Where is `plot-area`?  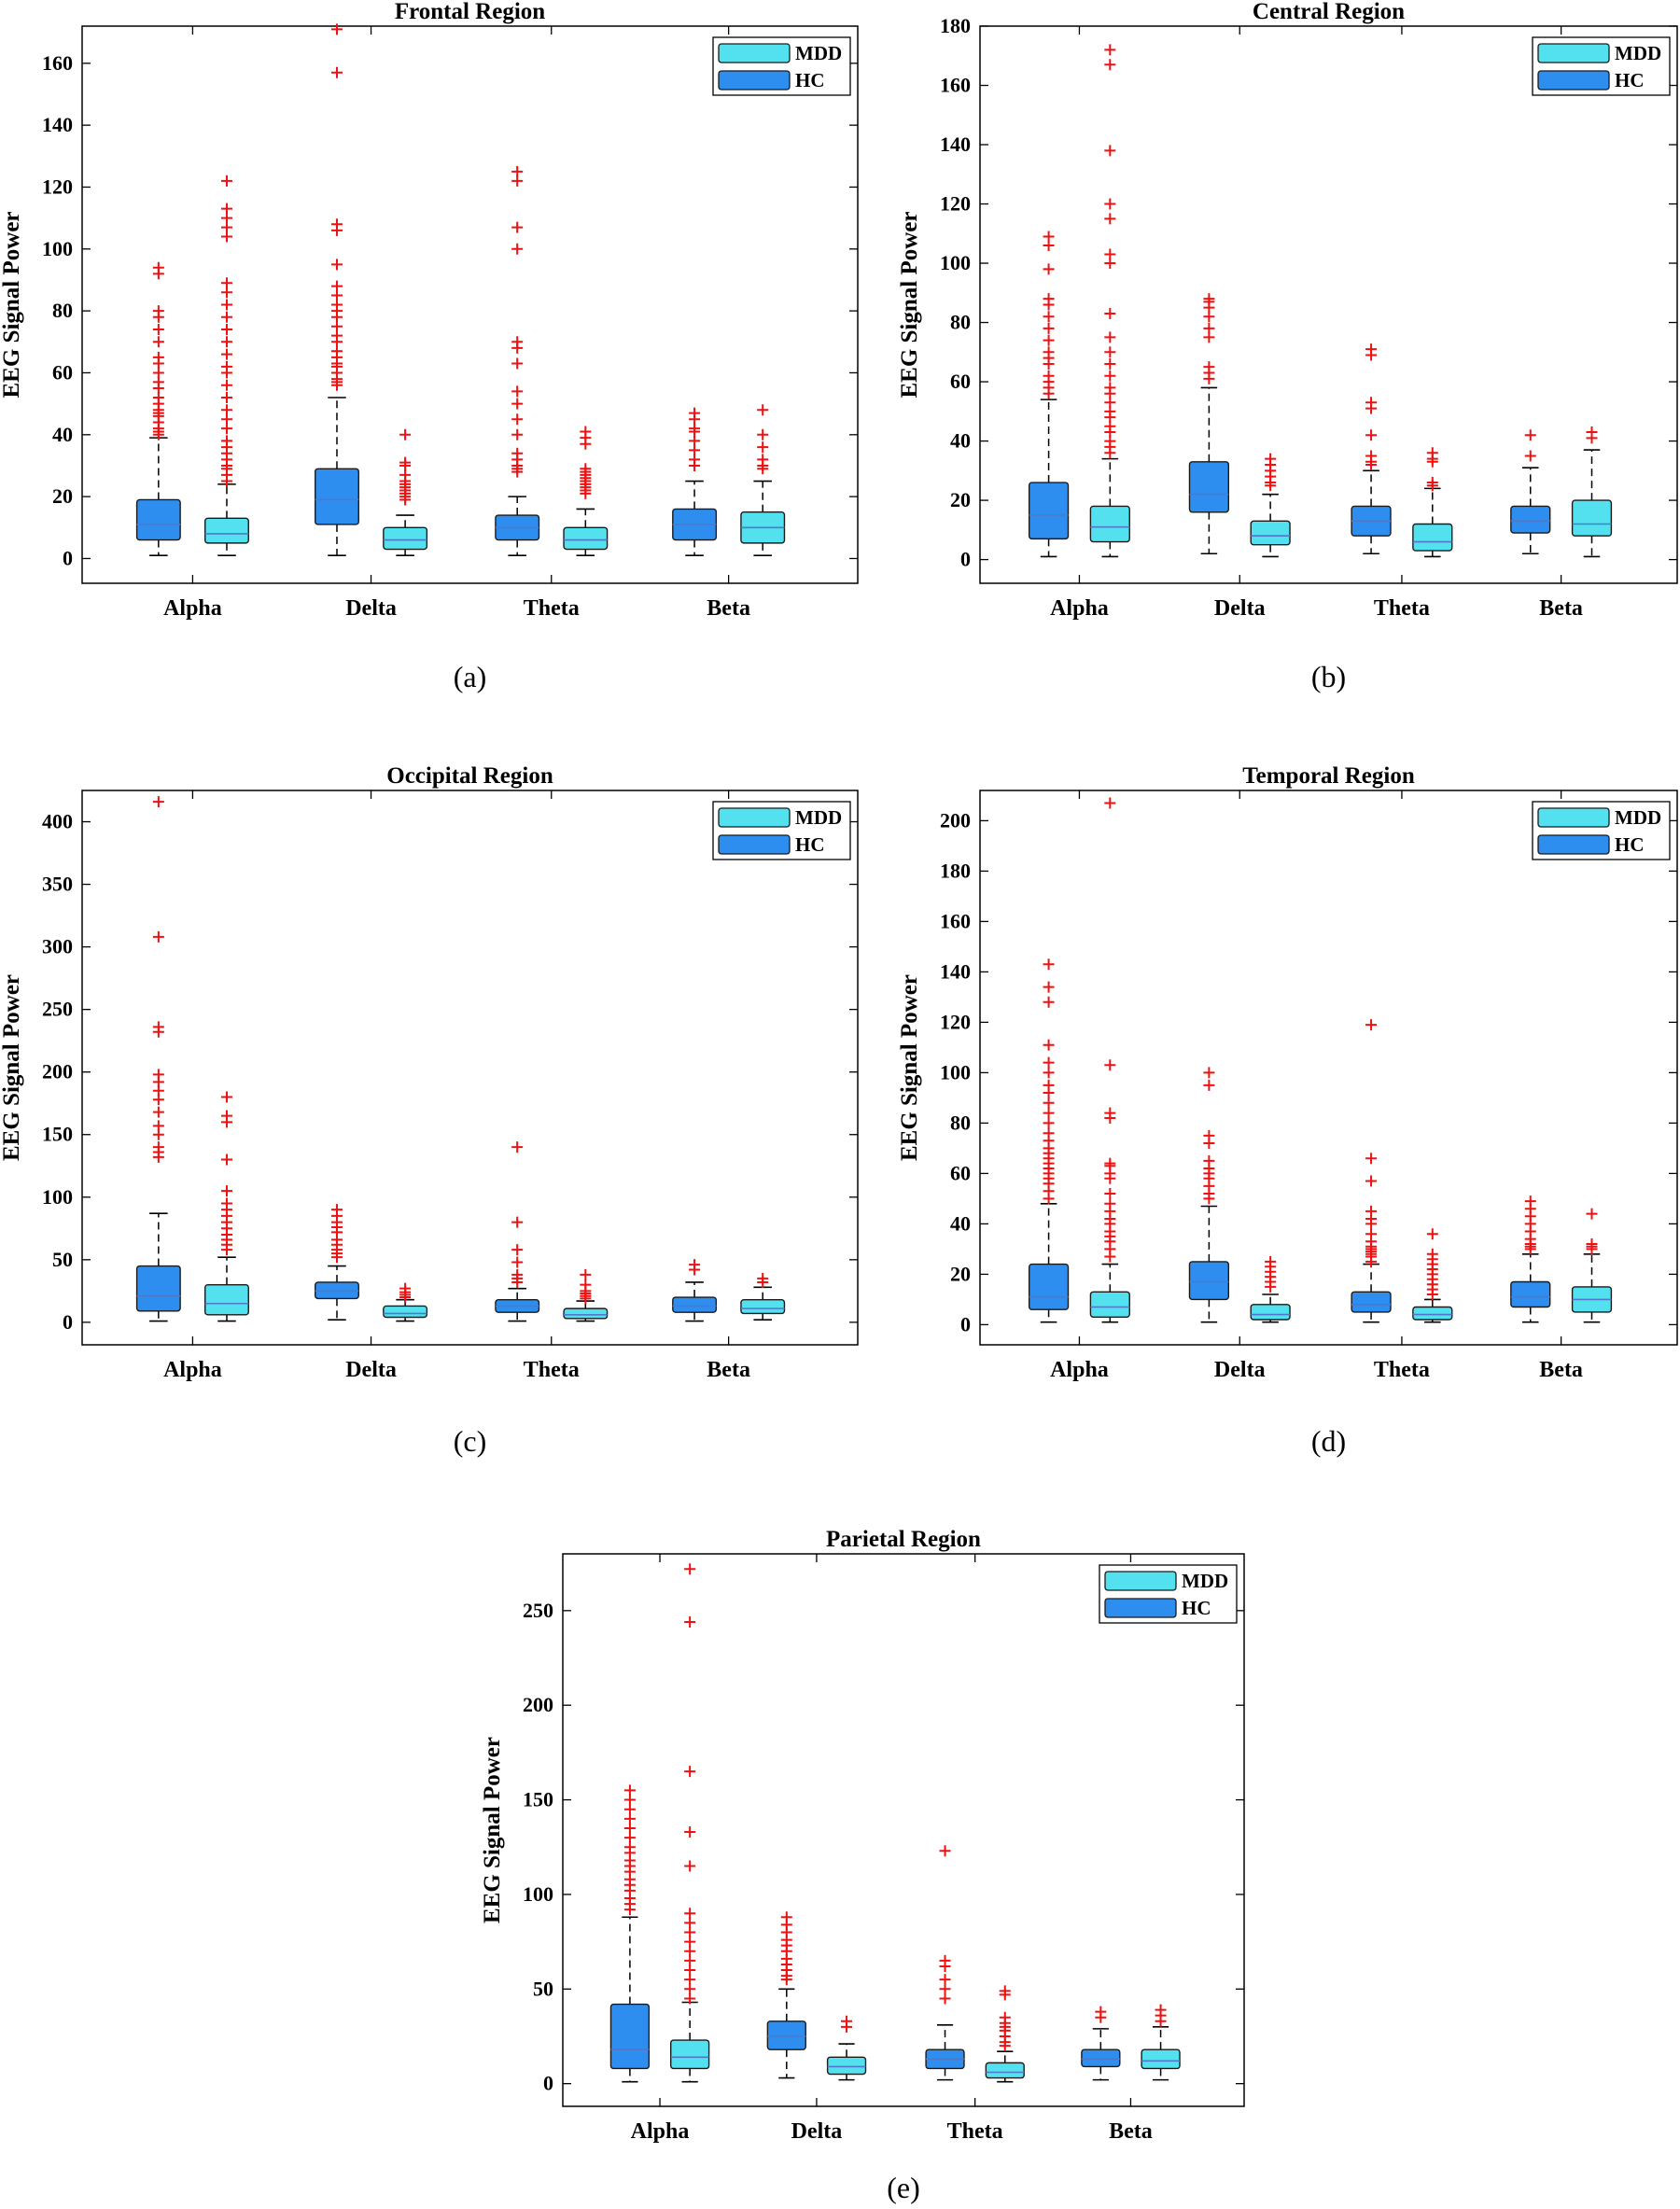
plot-area is located at coordinates (1328, 304).